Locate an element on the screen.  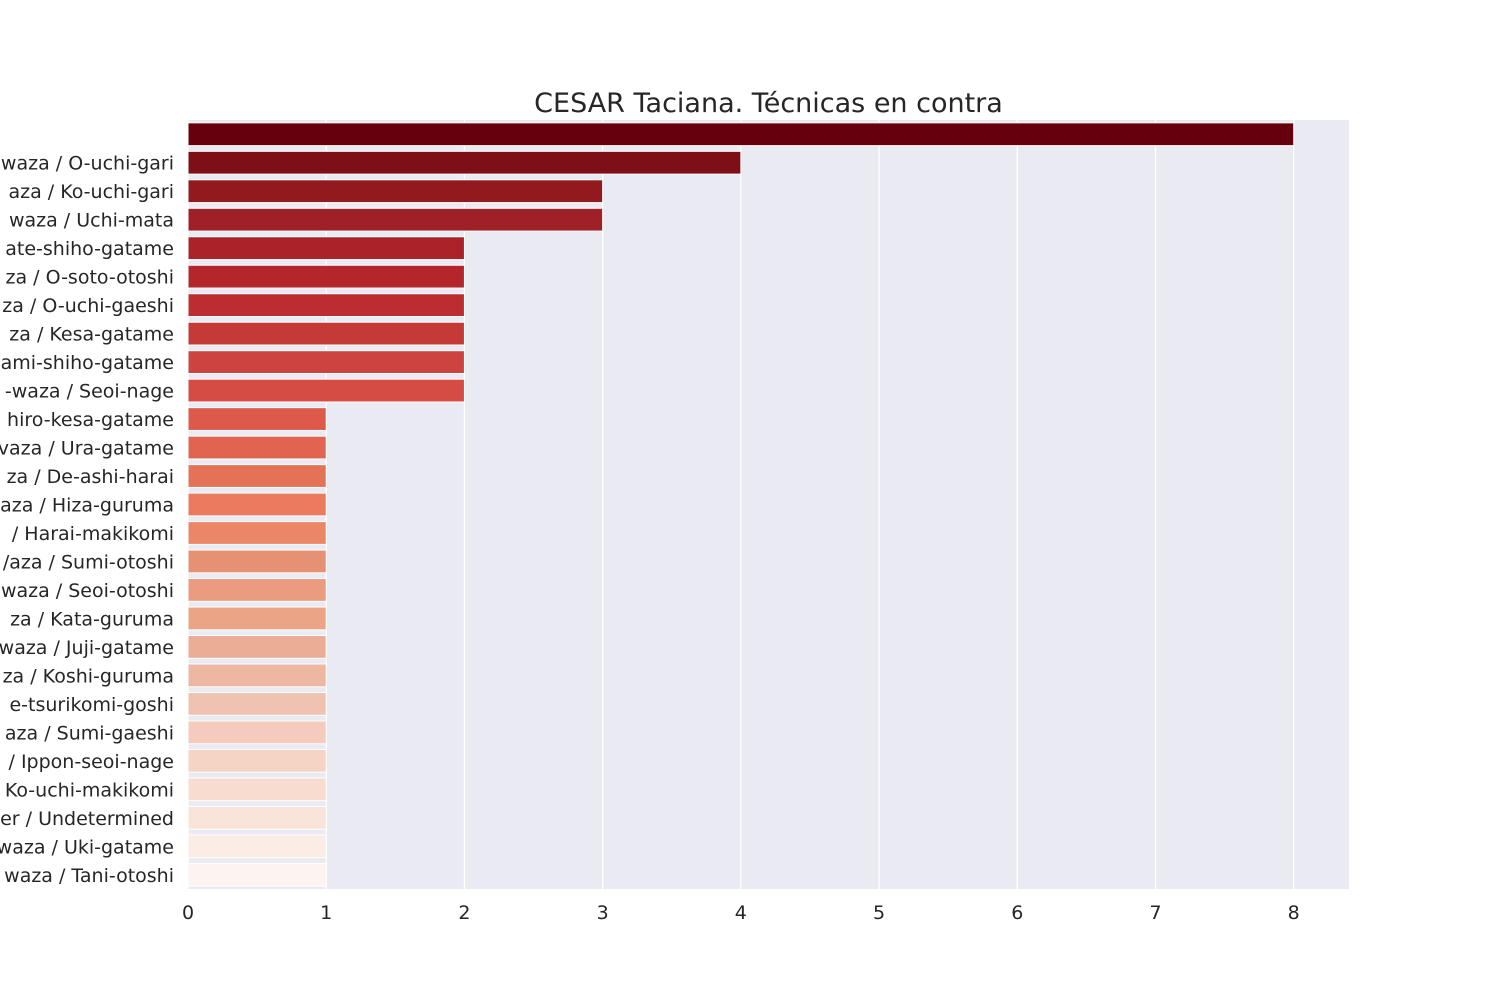
x-tick-label: 6 is located at coordinates (1017, 913).